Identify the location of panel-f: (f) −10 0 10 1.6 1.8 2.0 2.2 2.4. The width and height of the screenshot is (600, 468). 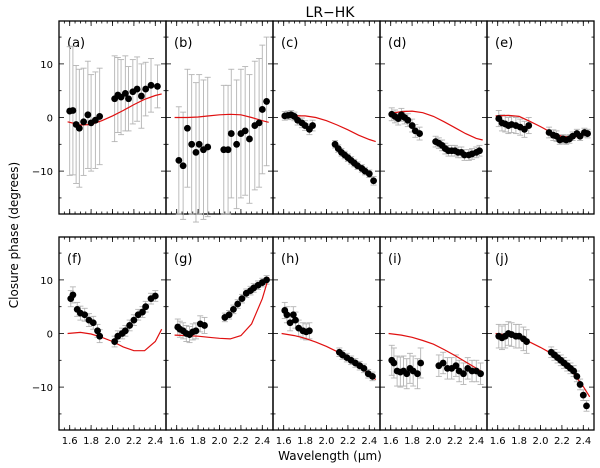
(99, 341).